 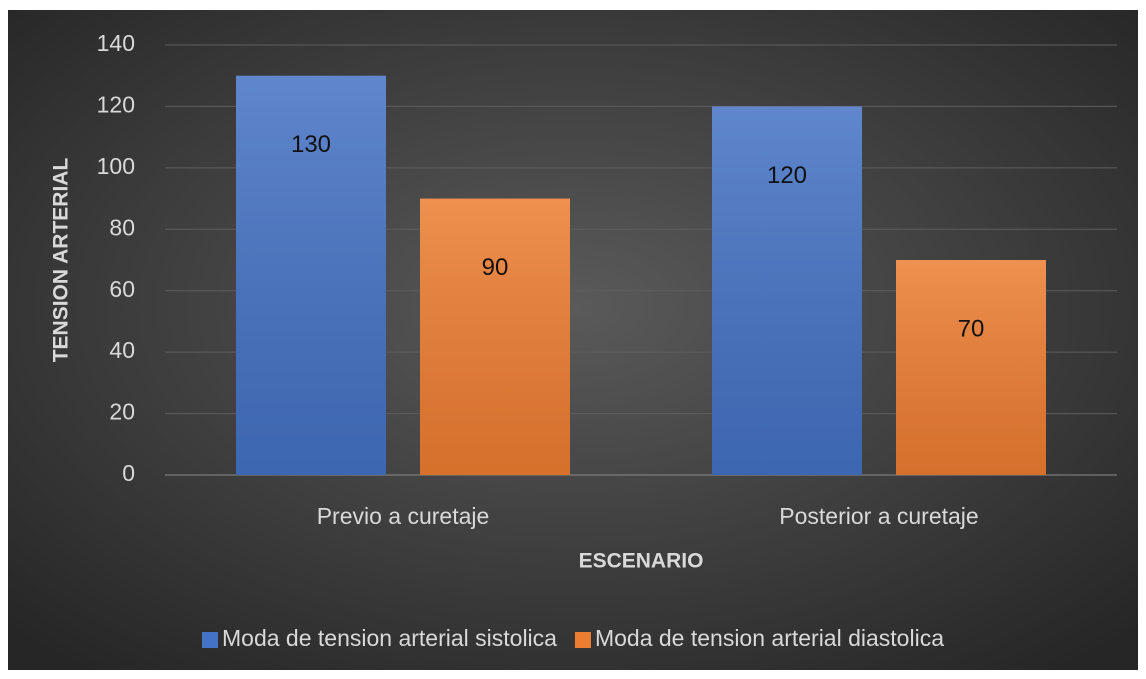 What do you see at coordinates (122, 350) in the screenshot?
I see `y-tick-label: 40` at bounding box center [122, 350].